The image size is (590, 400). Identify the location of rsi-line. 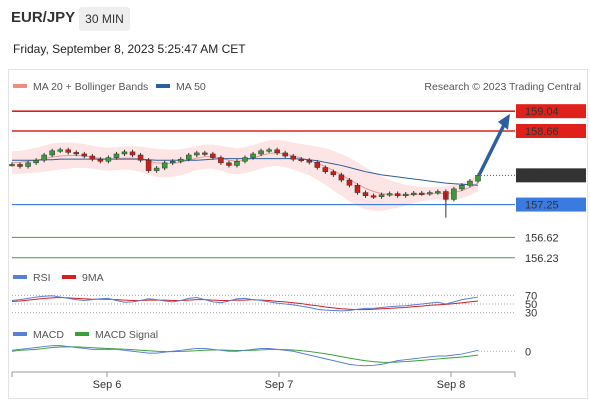
(245, 303).